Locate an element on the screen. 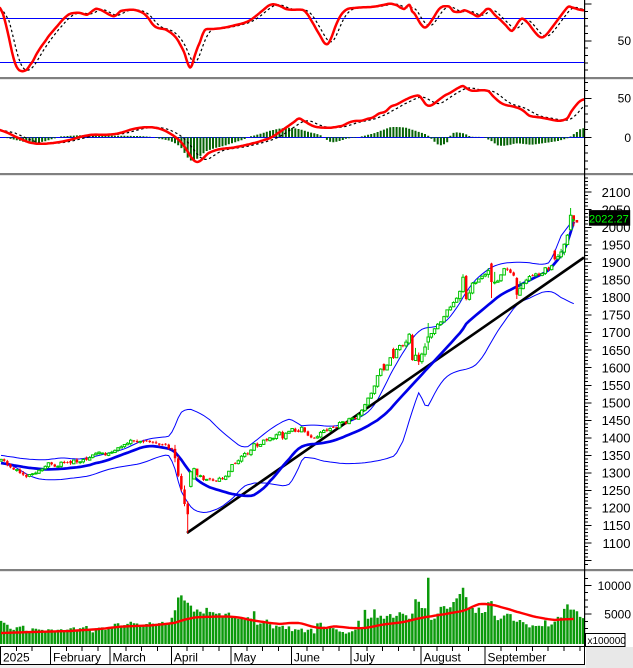  svg-text: 1550 is located at coordinates (616, 385).